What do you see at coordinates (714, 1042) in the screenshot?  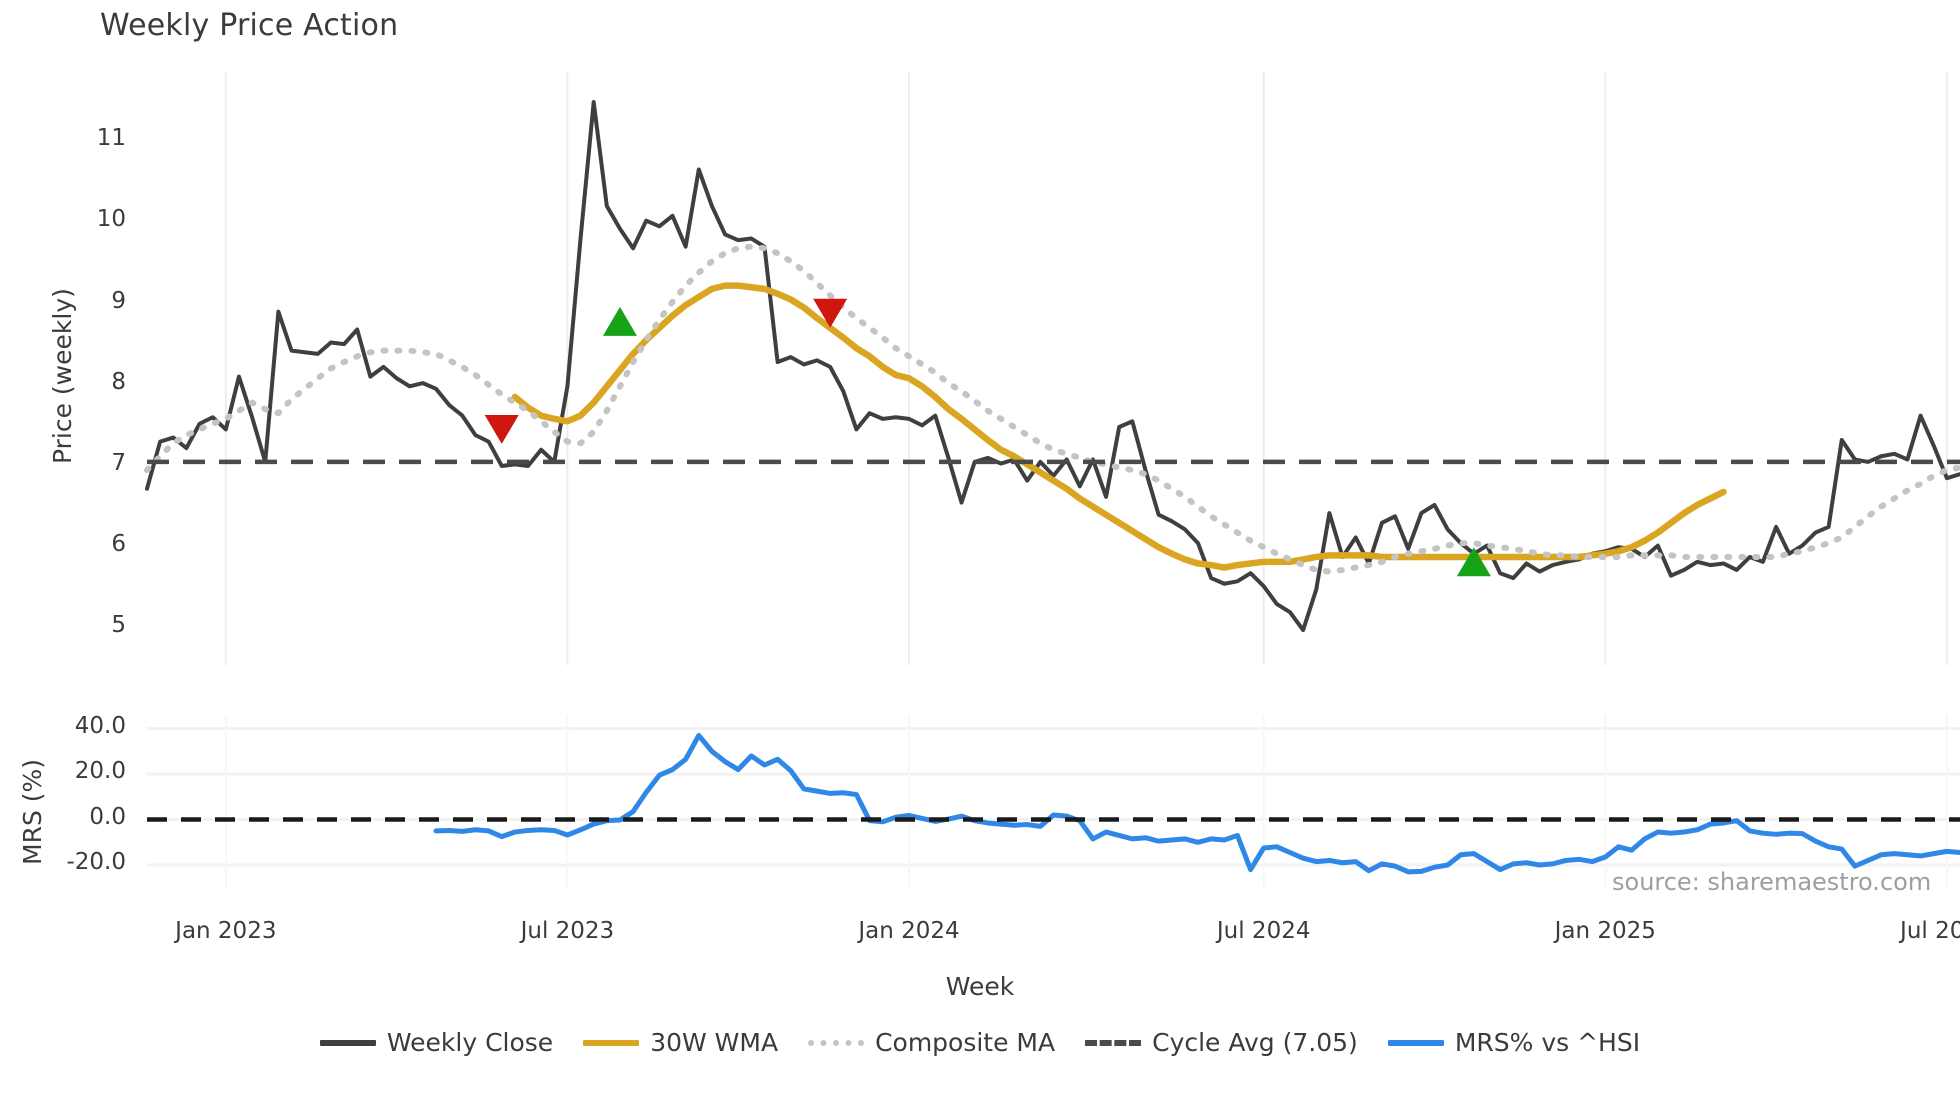 I see `legend-label-wma-30w: 30W WMA` at bounding box center [714, 1042].